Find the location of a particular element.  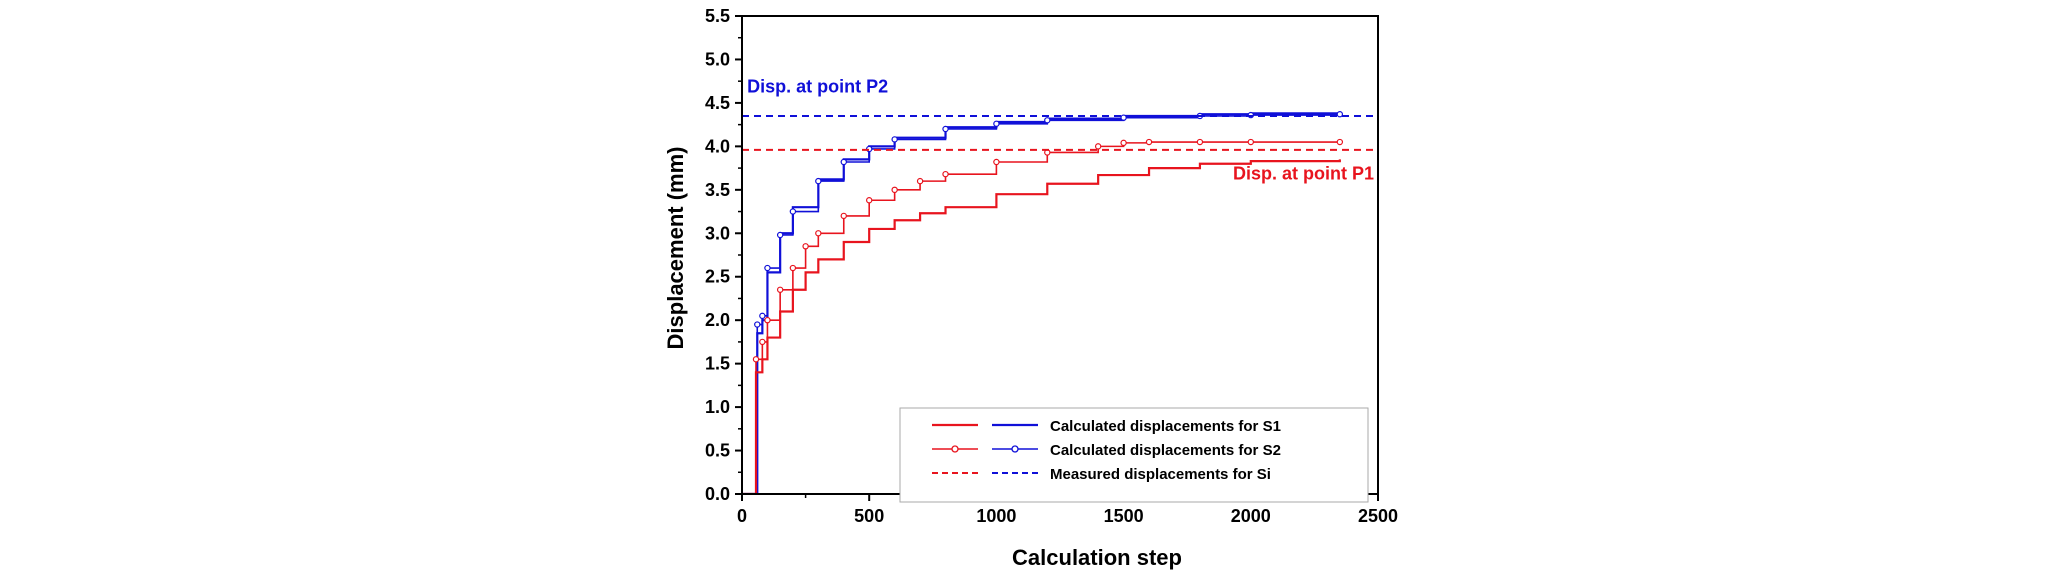

legend-label-s1: Calculated displacements for S1 is located at coordinates (1165, 426).